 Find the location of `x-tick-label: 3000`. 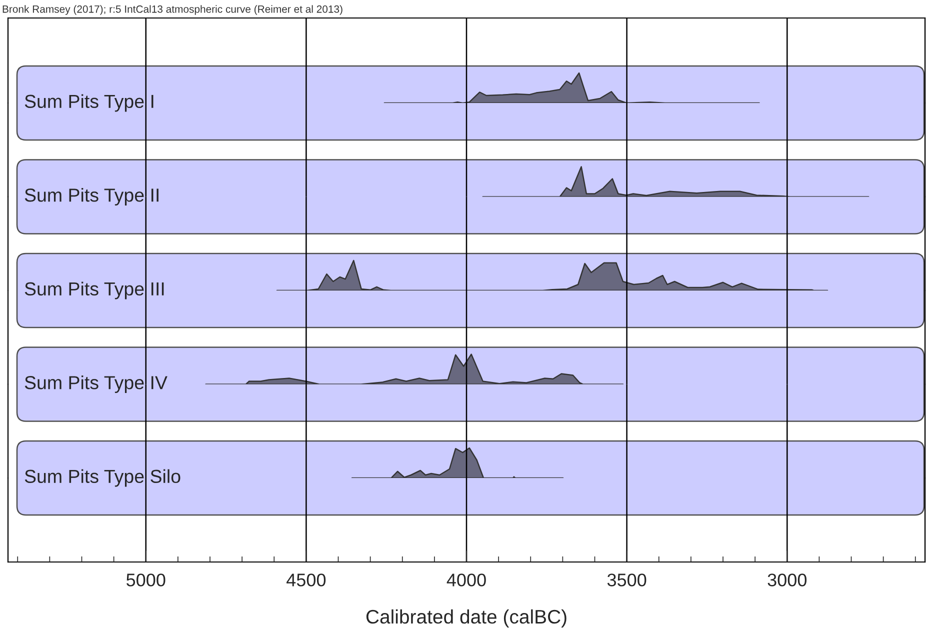

x-tick-label: 3000 is located at coordinates (787, 580).